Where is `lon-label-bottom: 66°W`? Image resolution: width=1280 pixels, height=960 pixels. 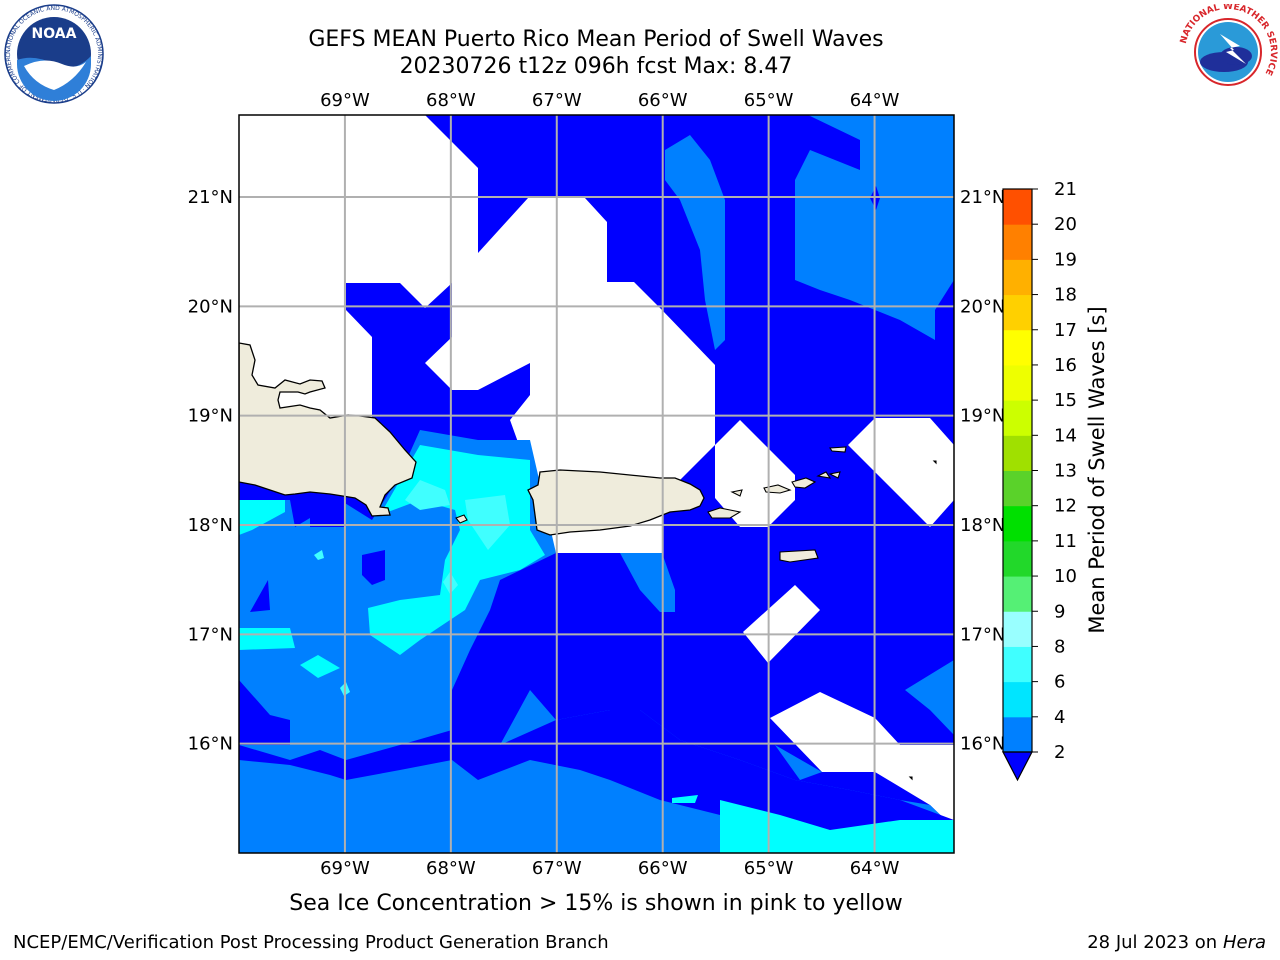
lon-label-bottom: 66°W is located at coordinates (663, 868).